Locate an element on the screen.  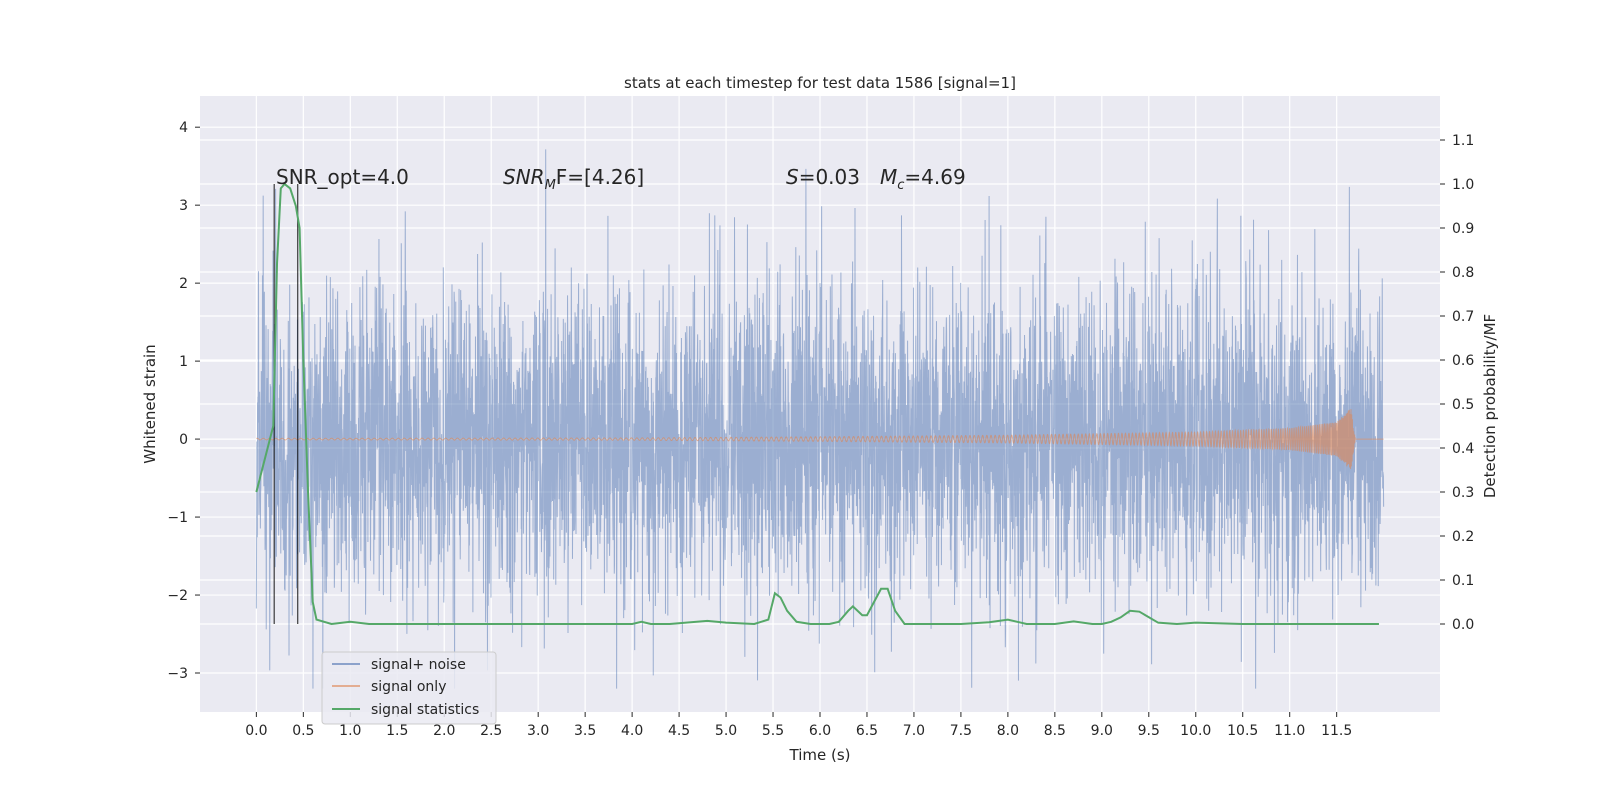
y-right-tick-label: 0.6 is located at coordinates (1463, 361).